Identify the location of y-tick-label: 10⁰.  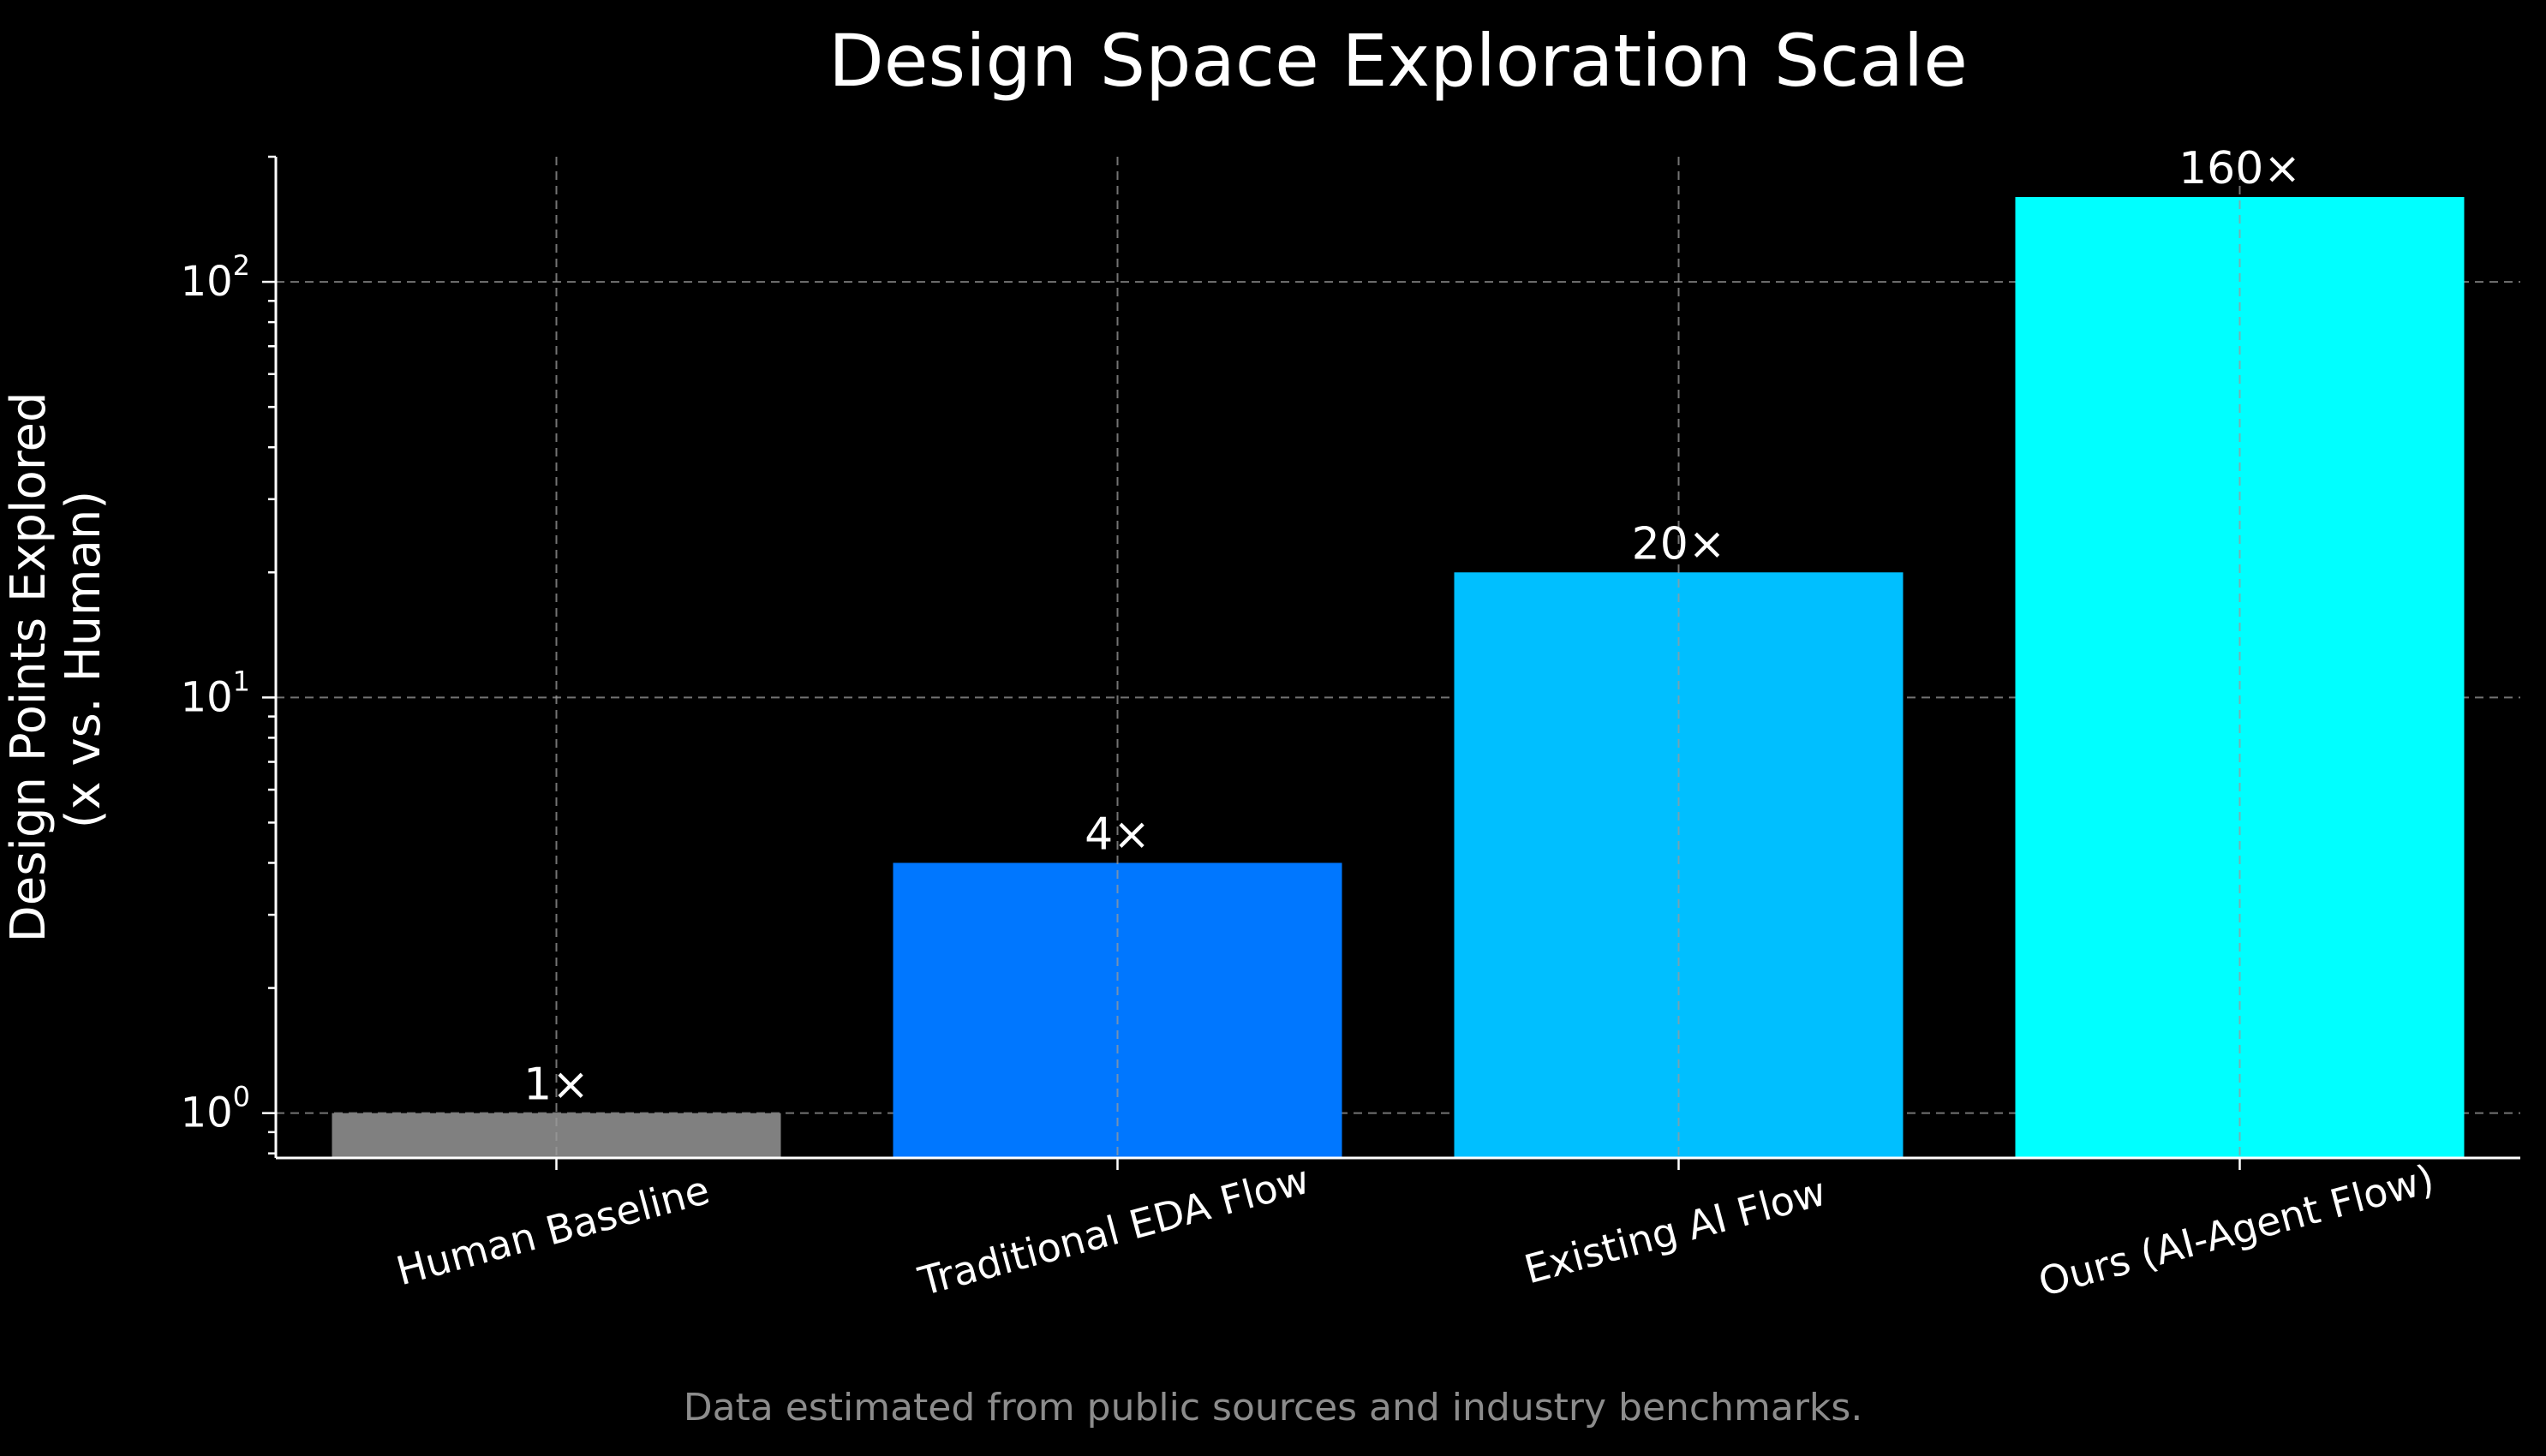
(215, 1109).